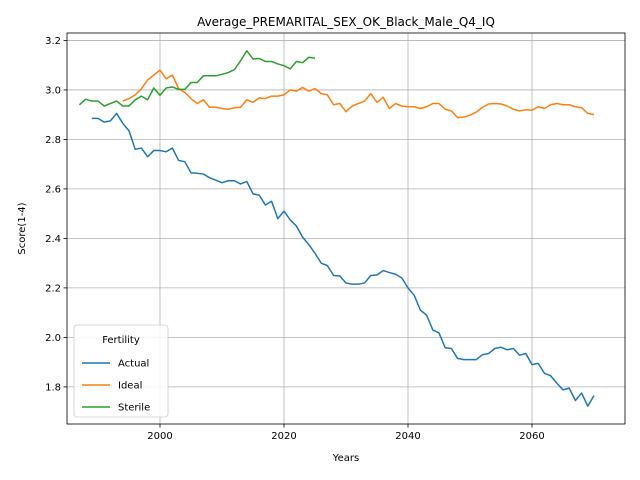  Describe the element at coordinates (358, 94) in the screenshot. I see `series-line-ideal` at that location.